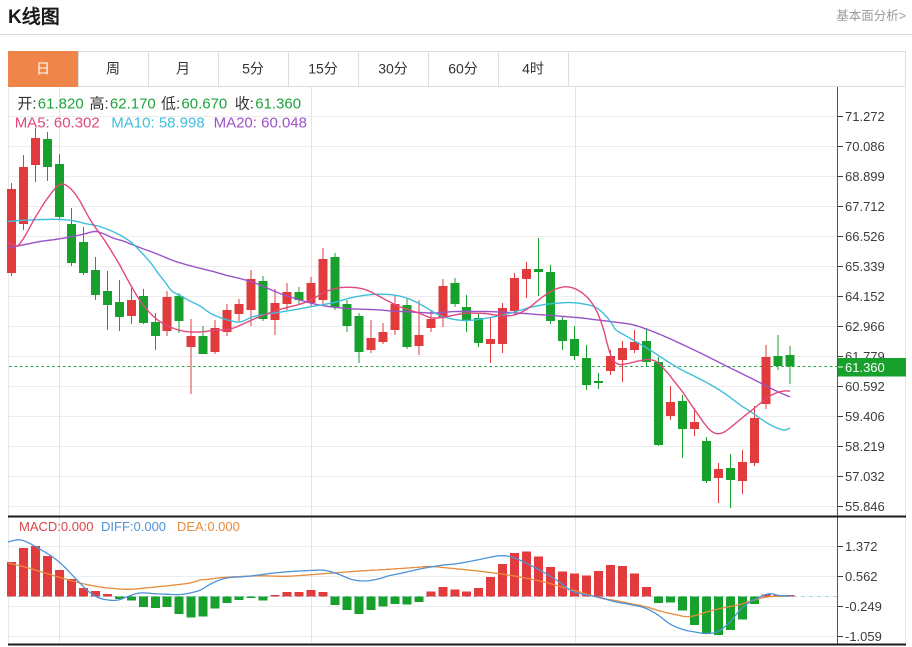  What do you see at coordinates (865, 146) in the screenshot?
I see `svg-text: 70.086` at bounding box center [865, 146].